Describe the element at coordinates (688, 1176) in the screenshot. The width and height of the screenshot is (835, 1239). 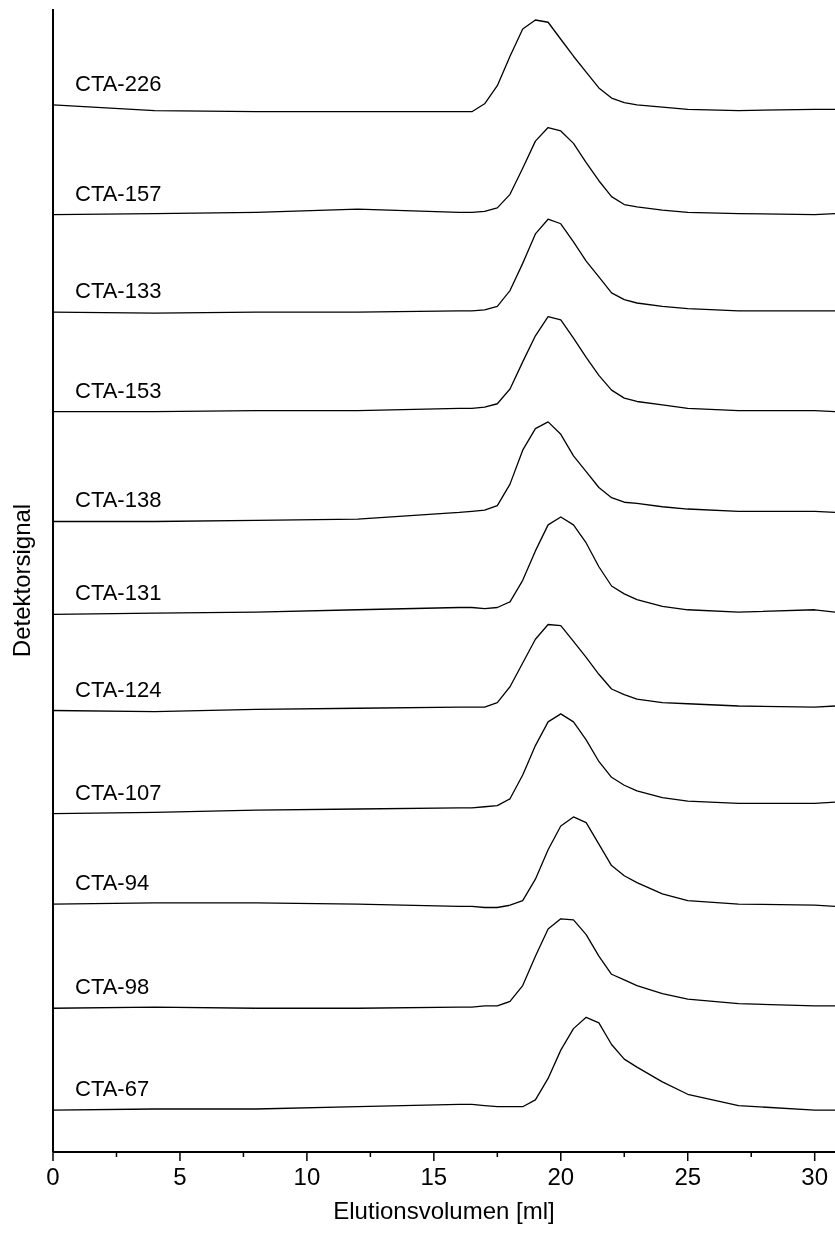
I see `x-tick-label: 25` at that location.